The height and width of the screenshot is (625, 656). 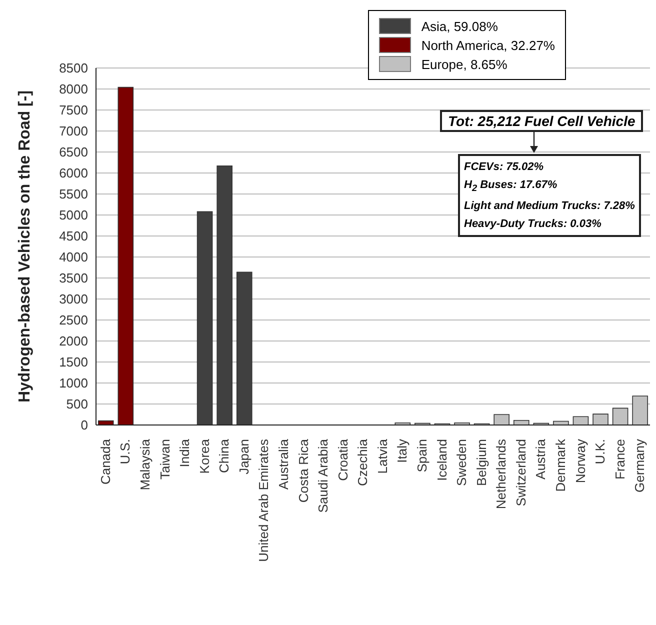 I want to click on x-tick-label: U.K., so click(x=600, y=451).